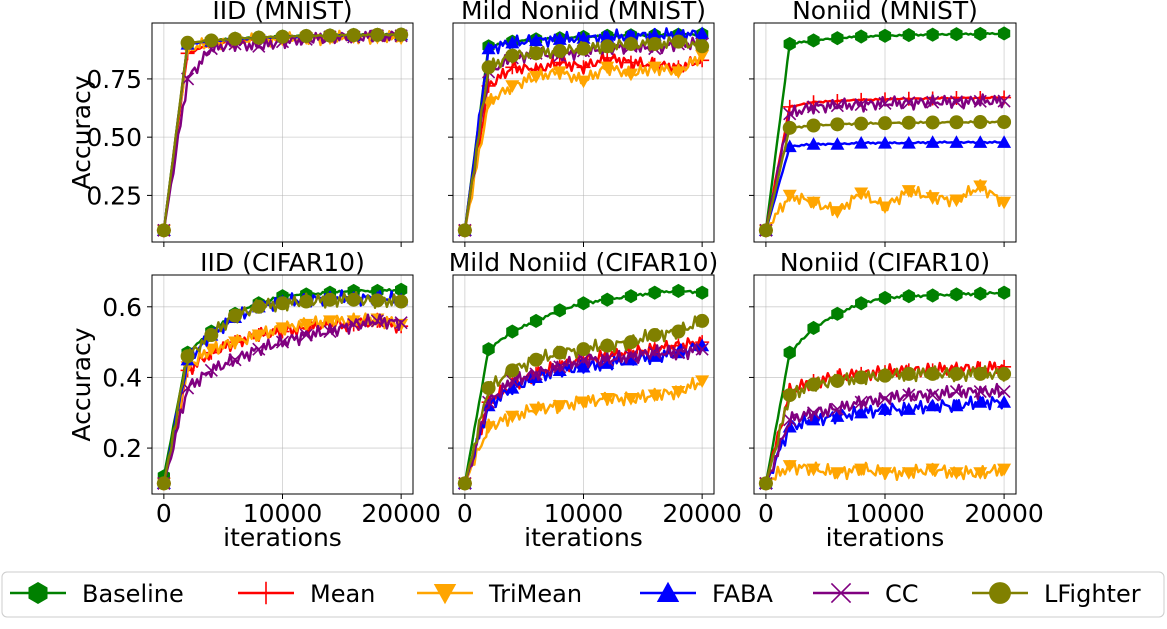  I want to click on panel-6: 0 10000 20000 Noniid (CIFAR10) iterations, so click(896, 400).